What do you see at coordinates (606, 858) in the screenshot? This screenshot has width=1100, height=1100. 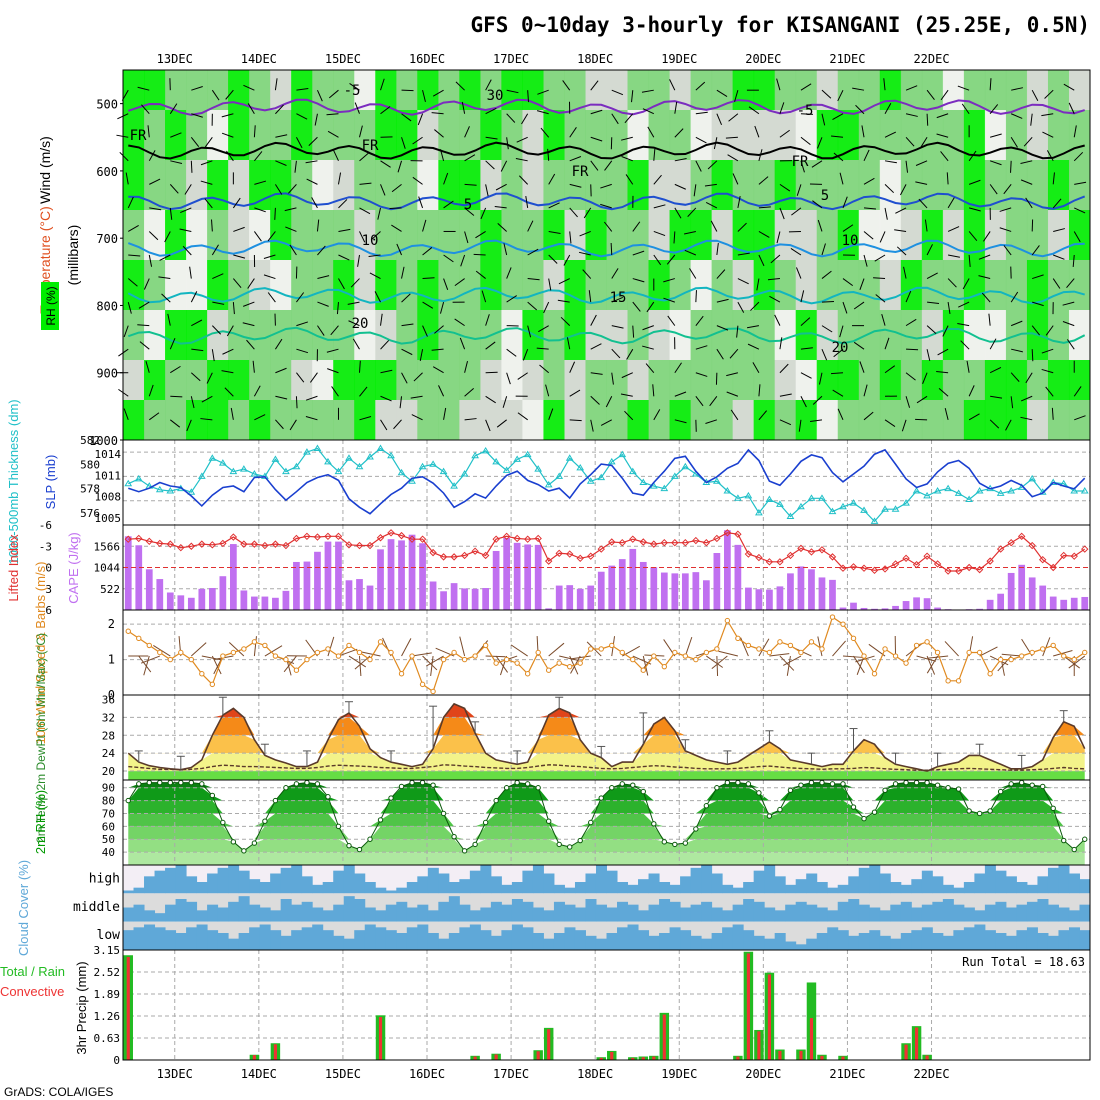 I see `rh-band` at bounding box center [606, 858].